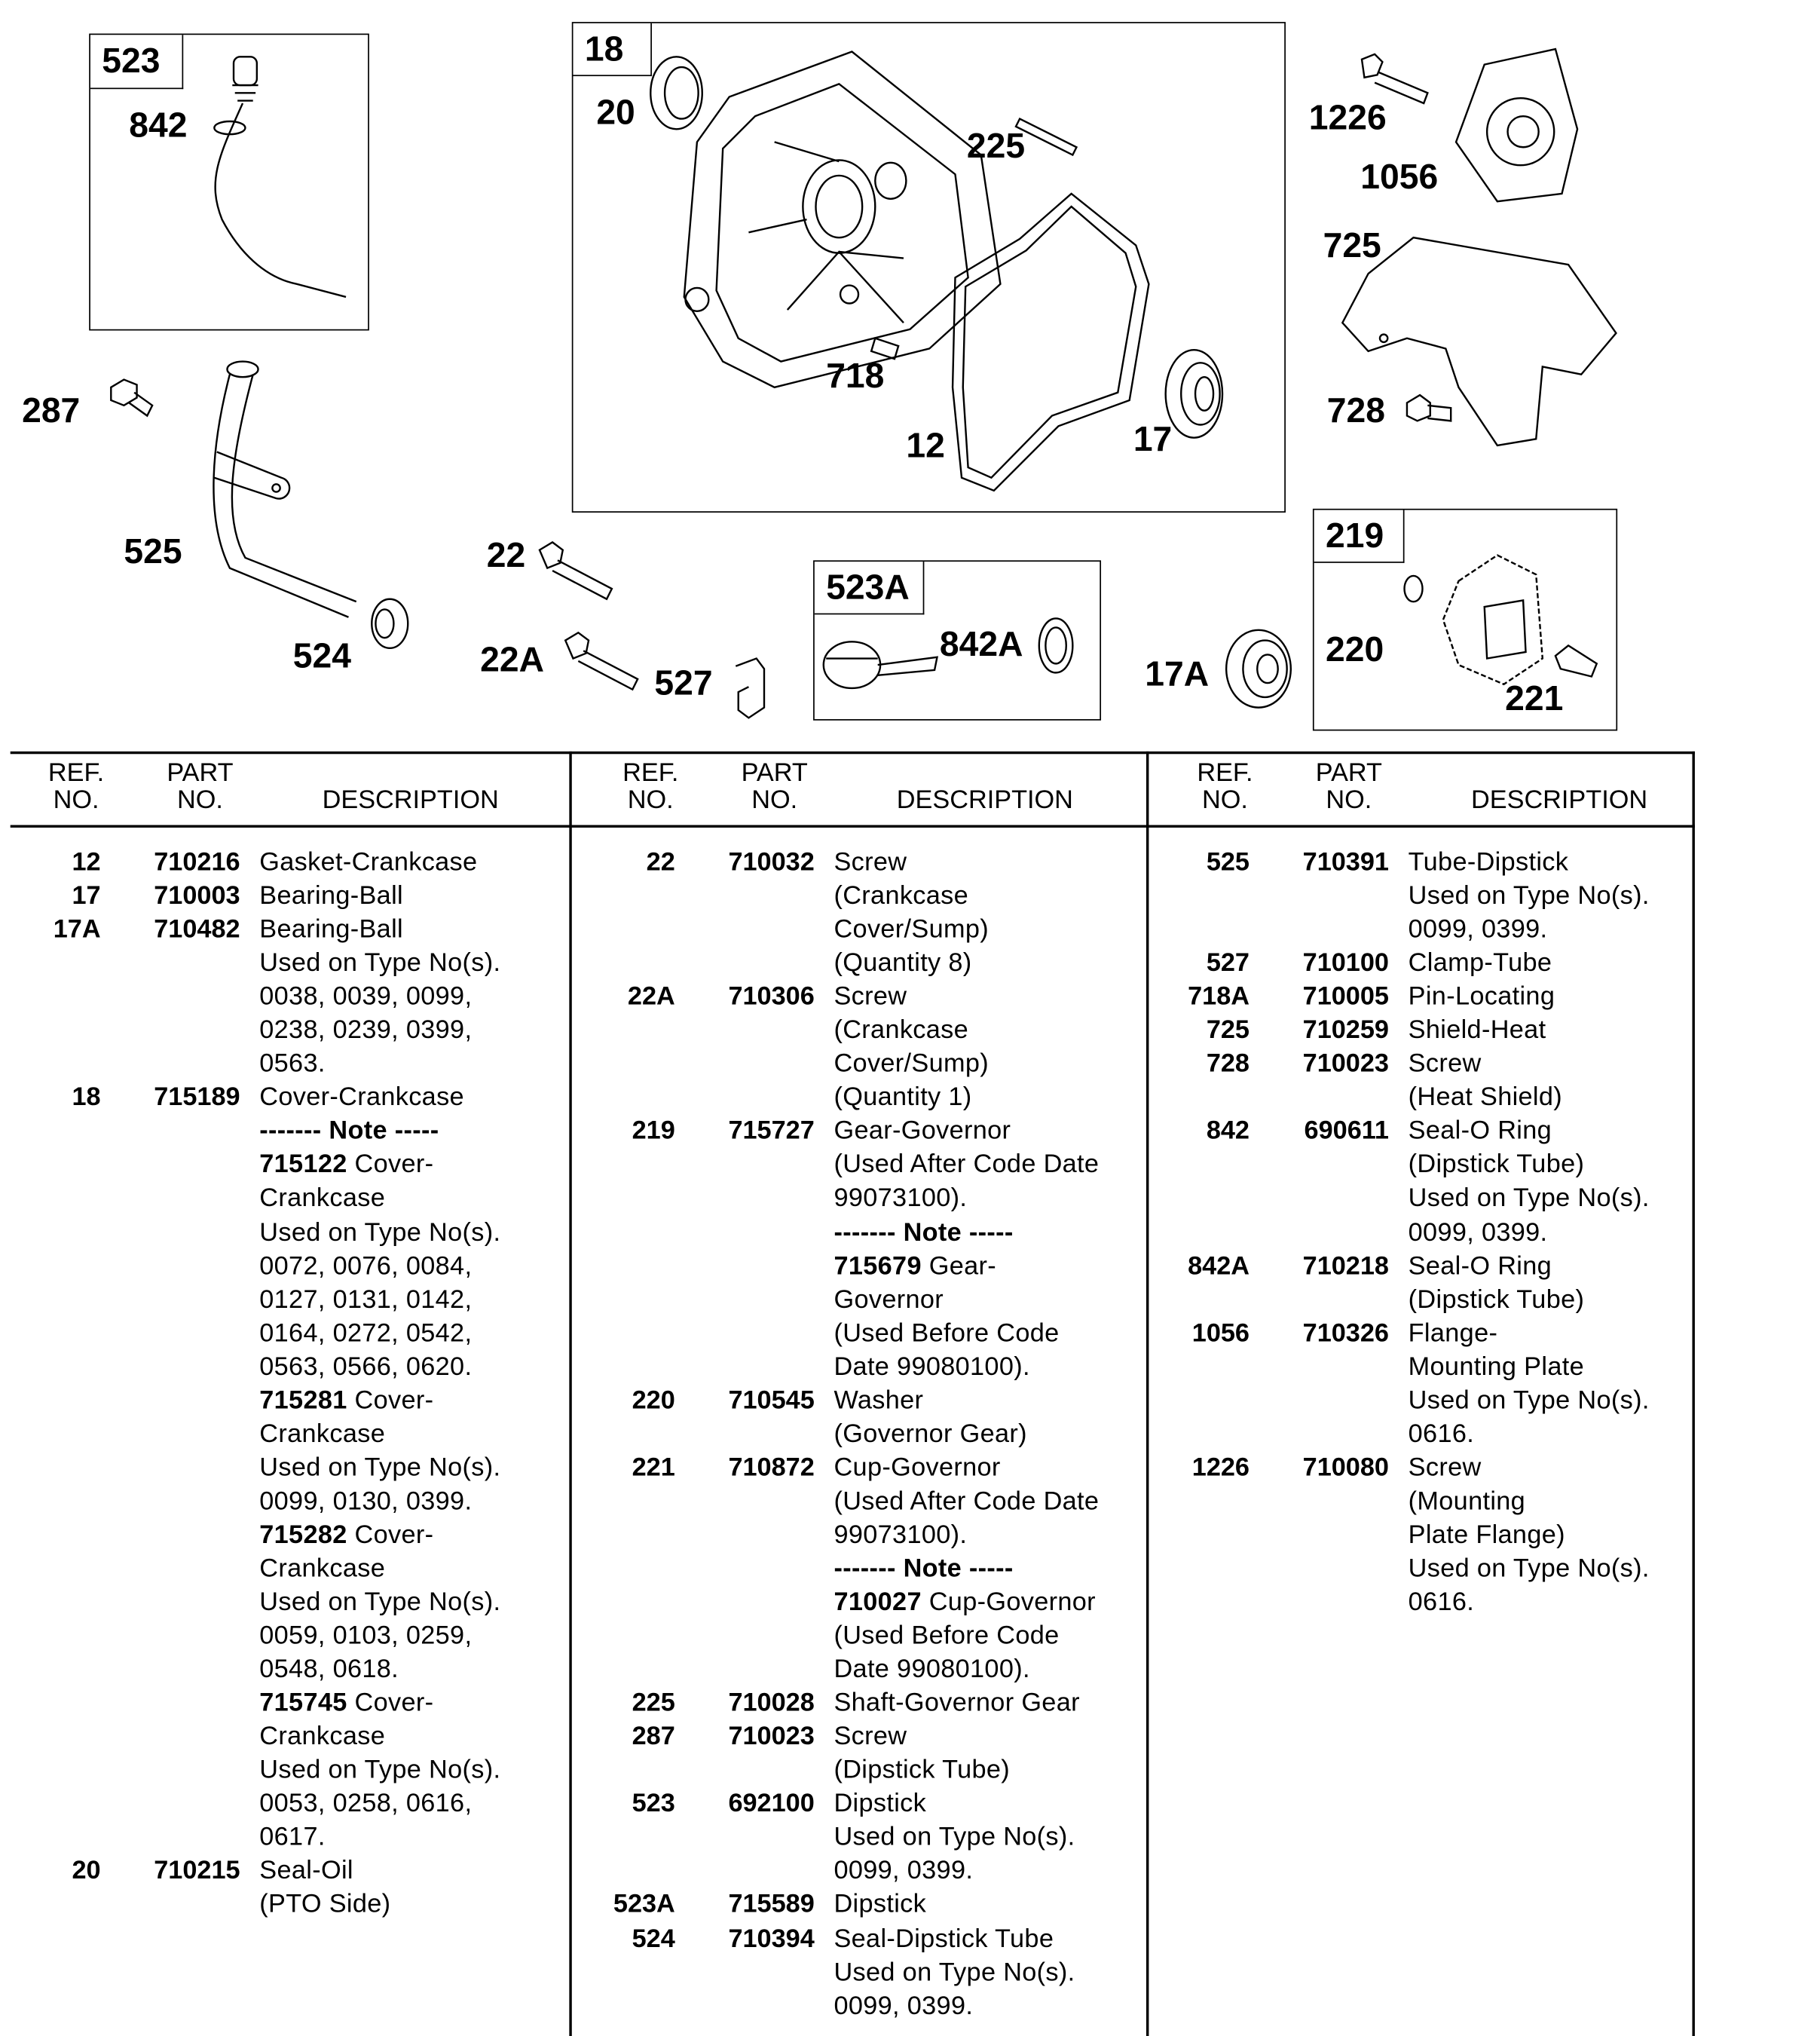 This screenshot has width=1820, height=2036. What do you see at coordinates (346, 1535) in the screenshot?
I see `description: 715282 Cover-` at bounding box center [346, 1535].